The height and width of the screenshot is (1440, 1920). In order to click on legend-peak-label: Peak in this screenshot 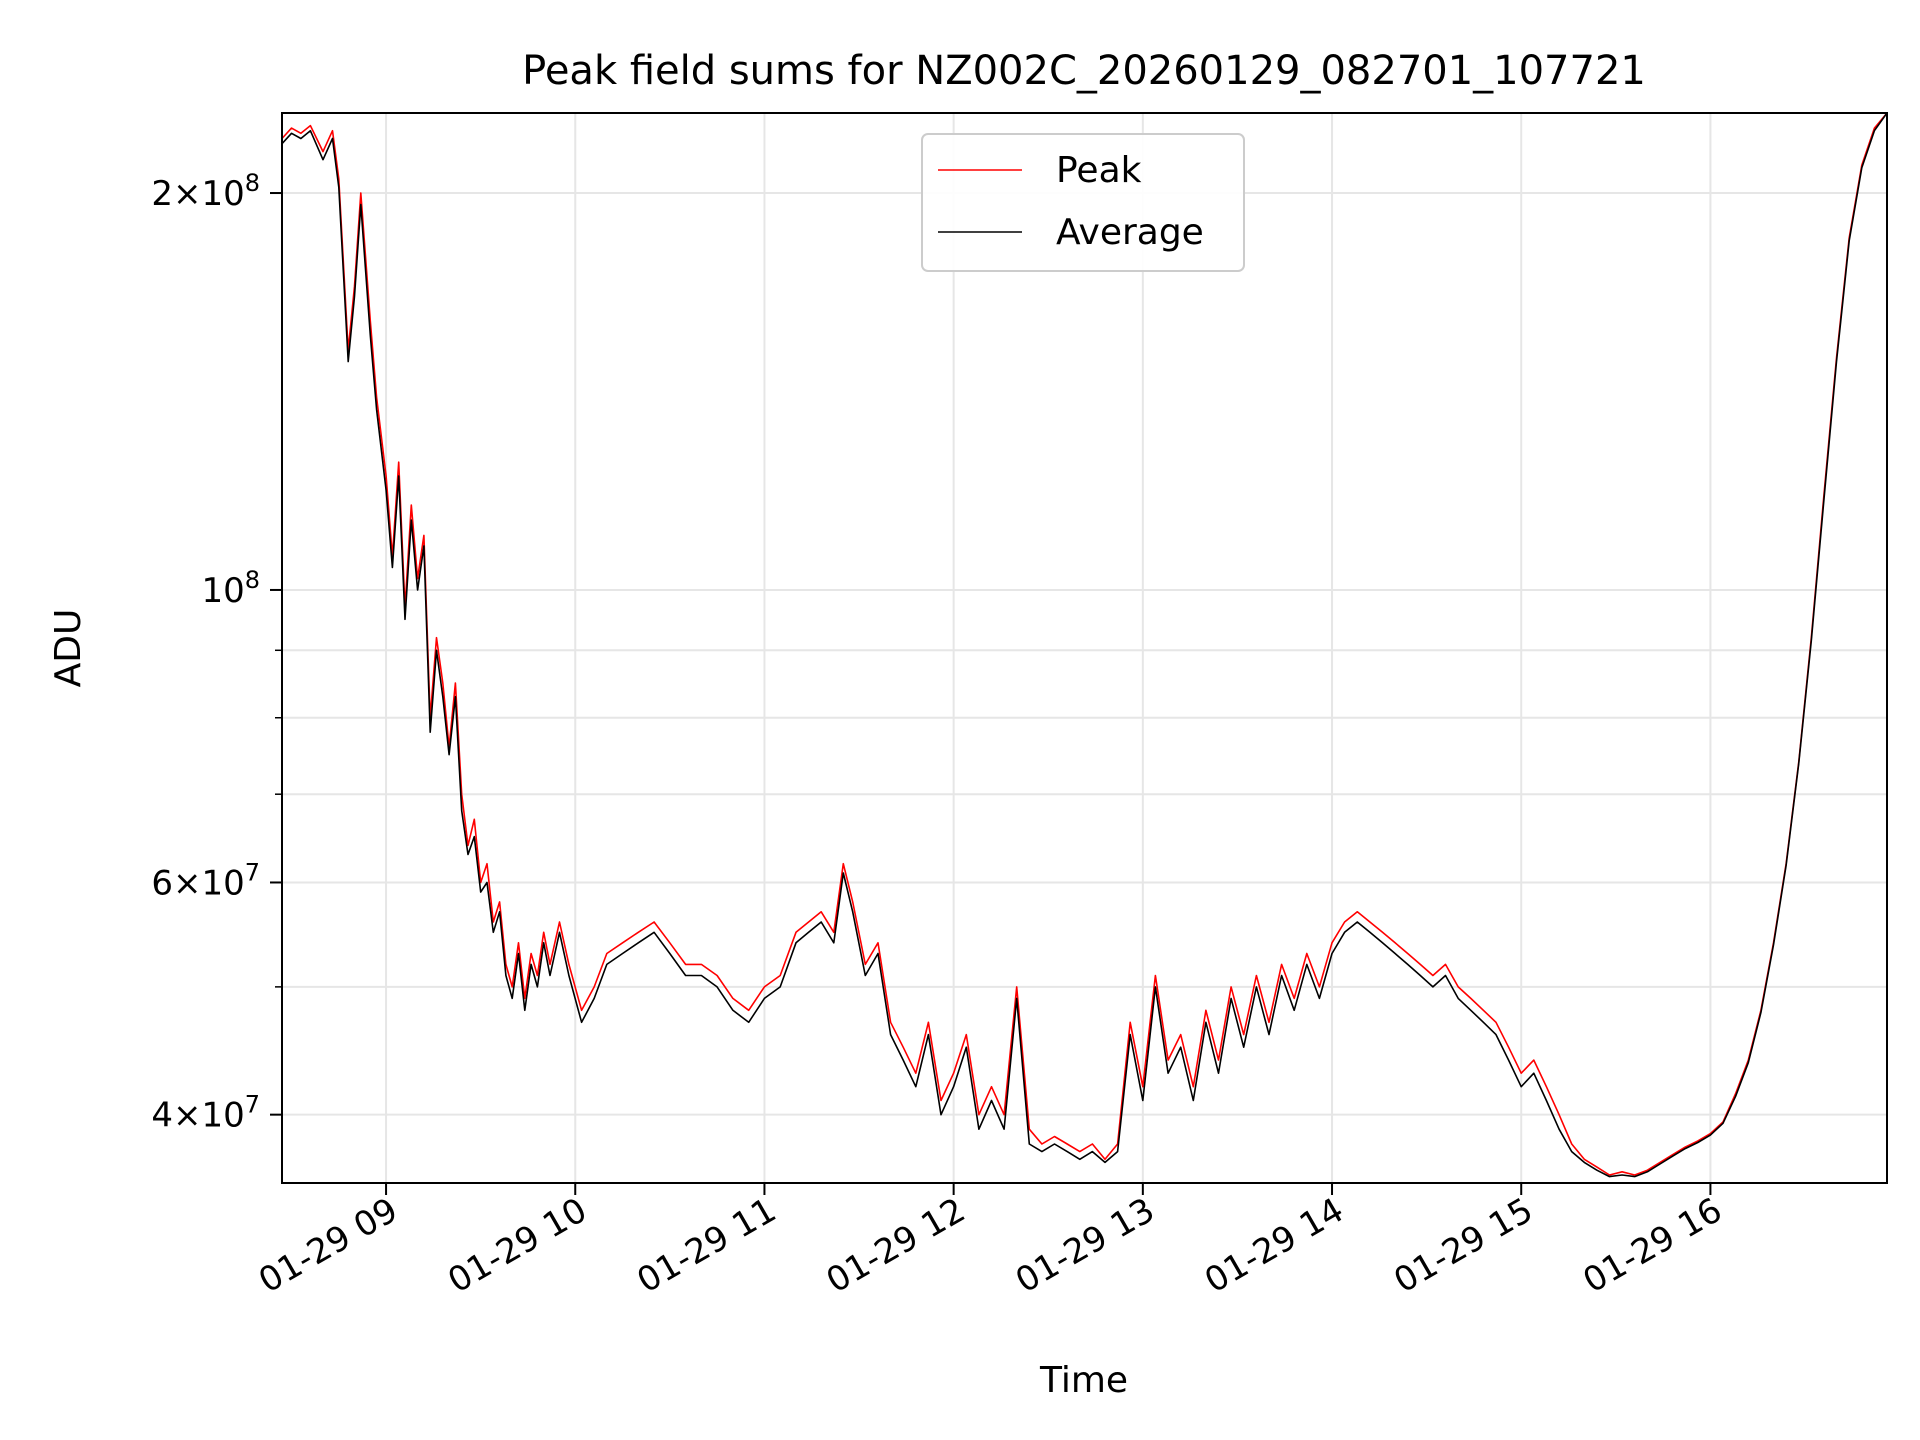, I will do `click(1099, 170)`.